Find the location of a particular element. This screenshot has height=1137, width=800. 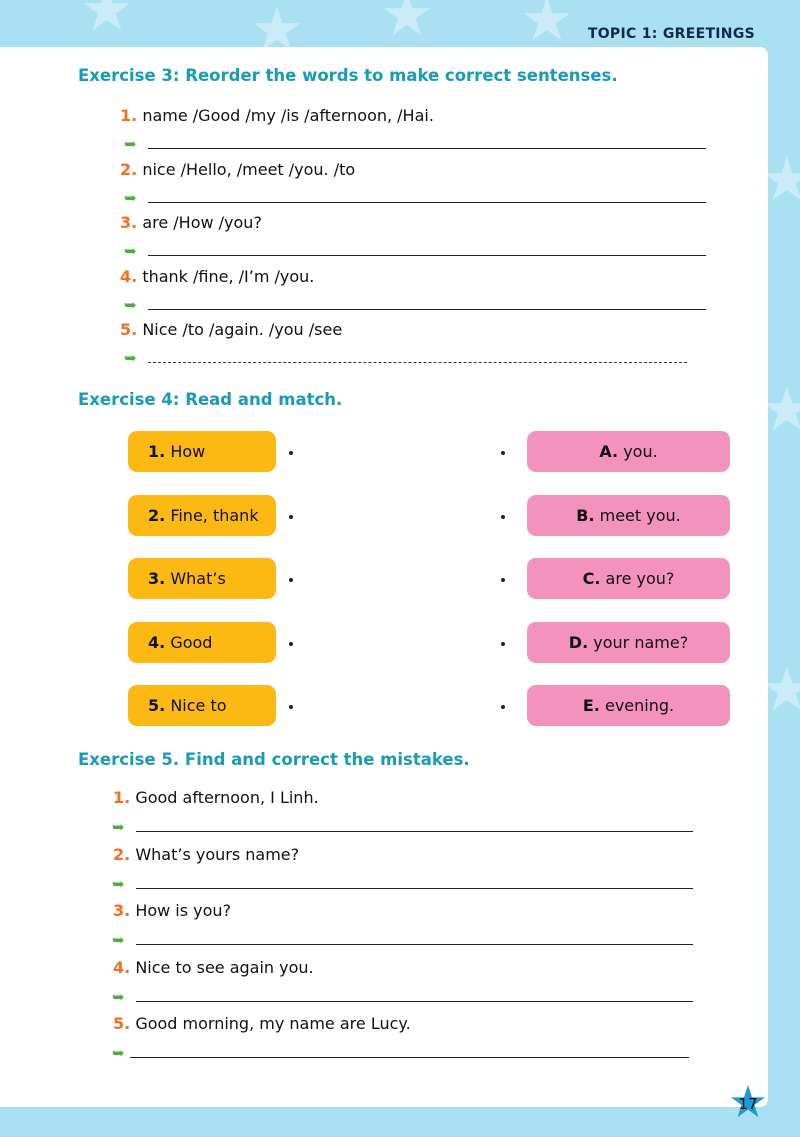

match-right-box: A. you. is located at coordinates (628, 451).